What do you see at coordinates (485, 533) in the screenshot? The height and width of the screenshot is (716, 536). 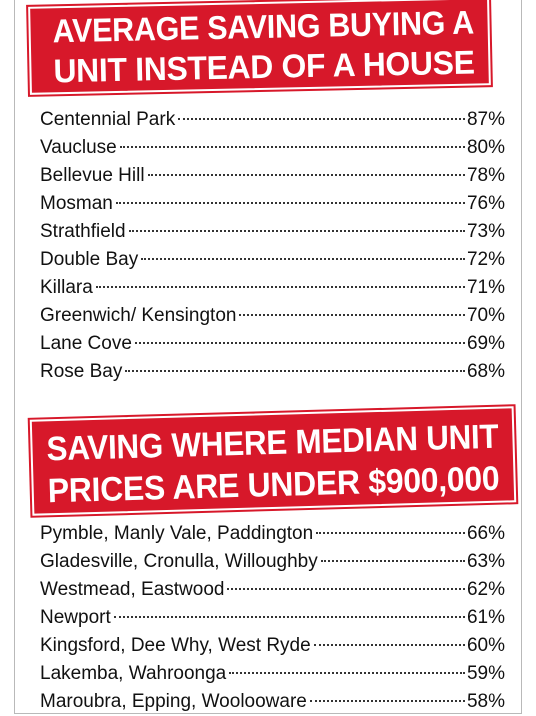 I see `saving-percent: 66%` at bounding box center [485, 533].